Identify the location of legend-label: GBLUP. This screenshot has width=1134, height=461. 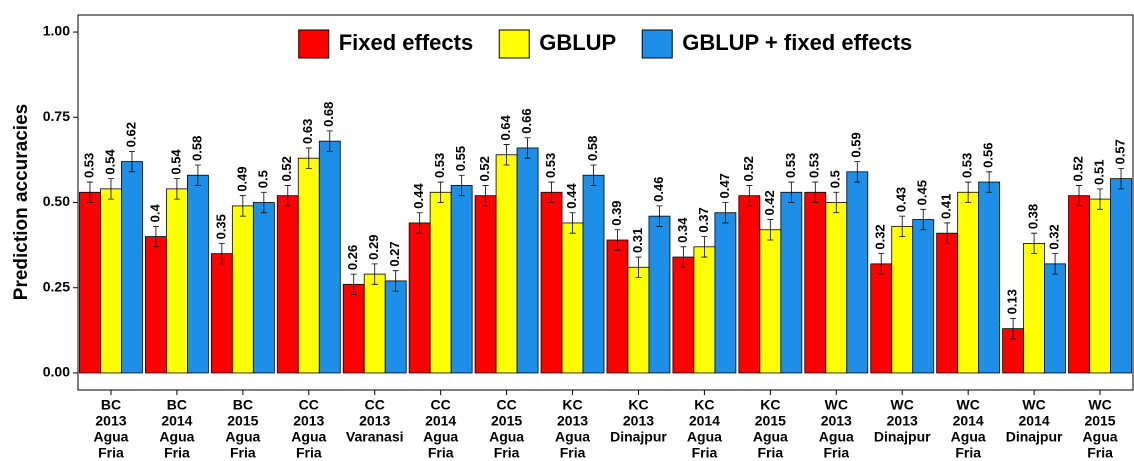
(577, 42).